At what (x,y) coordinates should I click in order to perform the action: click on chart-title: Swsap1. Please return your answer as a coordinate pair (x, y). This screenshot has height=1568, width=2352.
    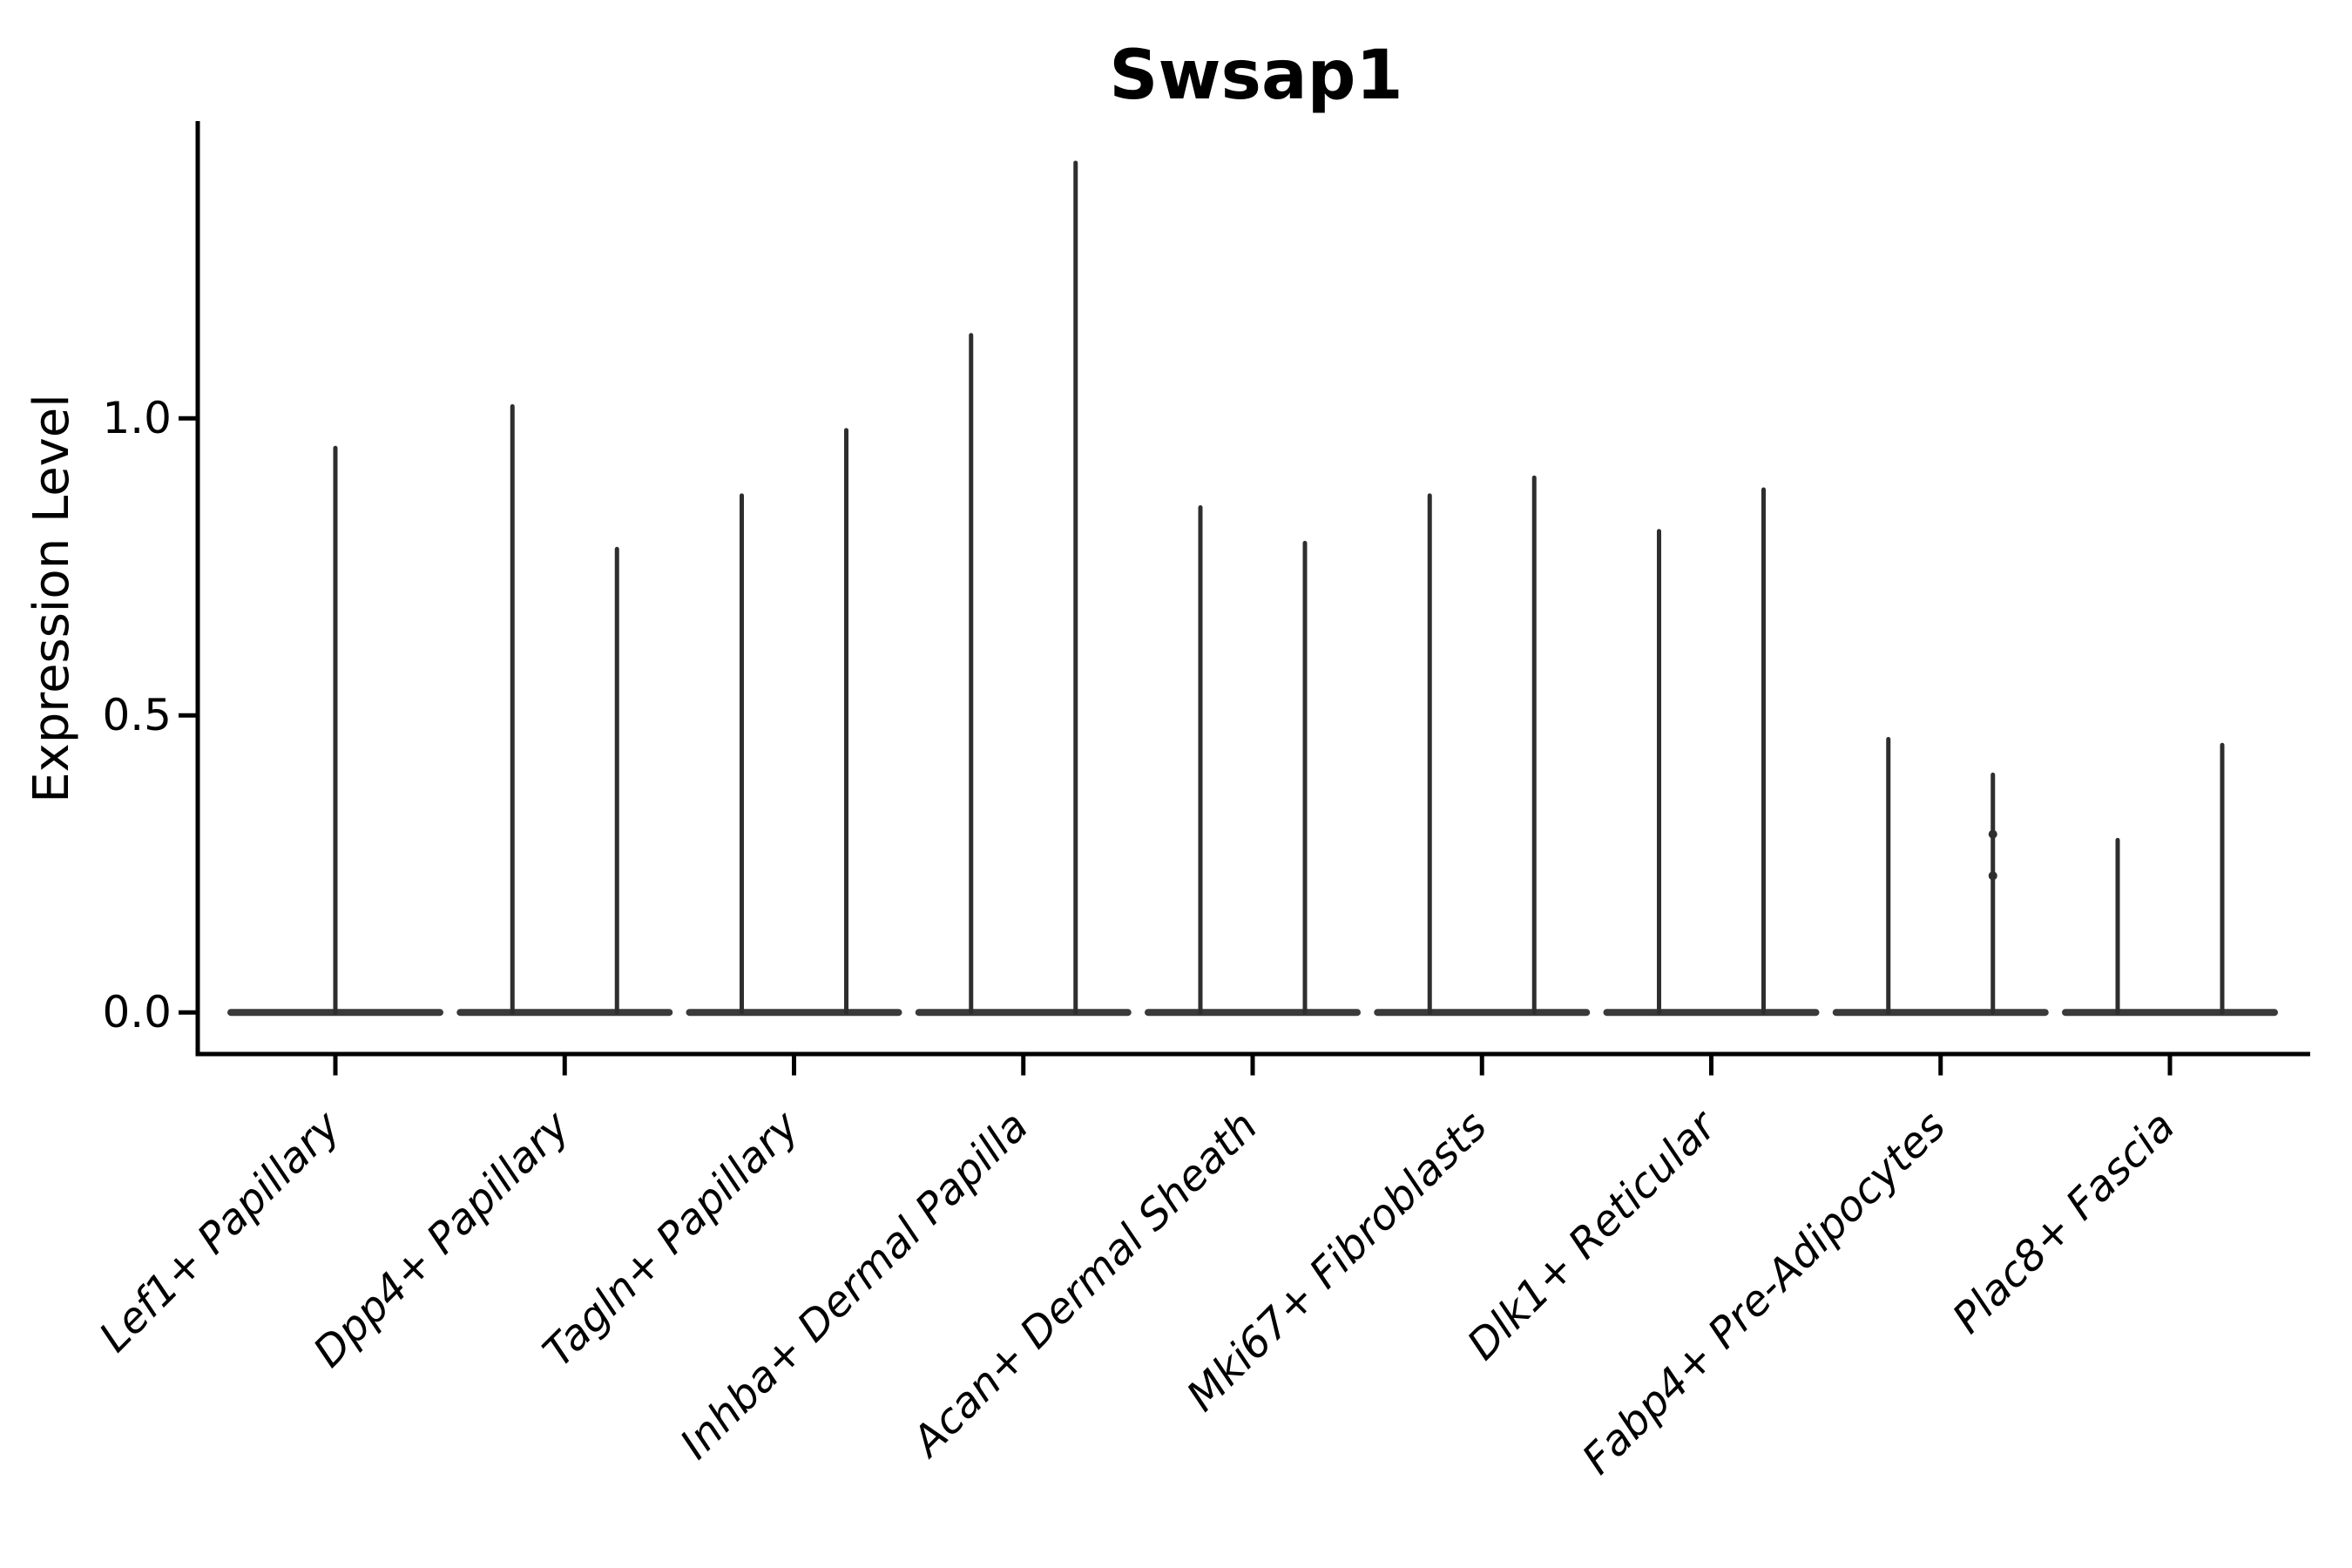
    Looking at the image, I should click on (1255, 76).